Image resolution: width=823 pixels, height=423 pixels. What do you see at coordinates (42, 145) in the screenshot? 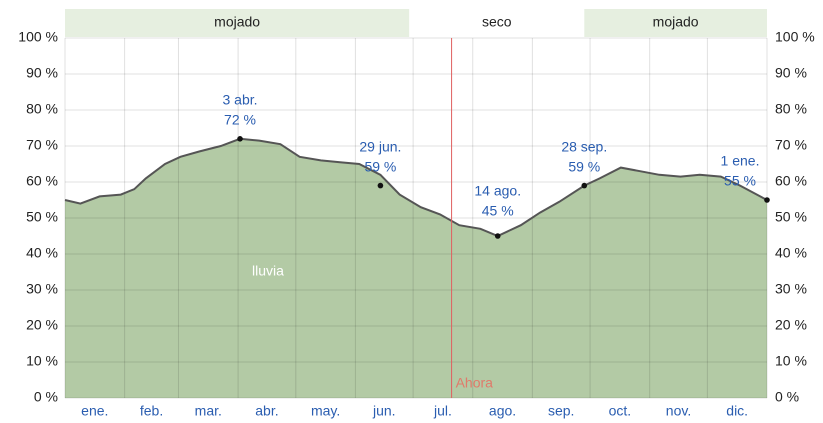
I see `y-tick-label: 70 %` at bounding box center [42, 145].